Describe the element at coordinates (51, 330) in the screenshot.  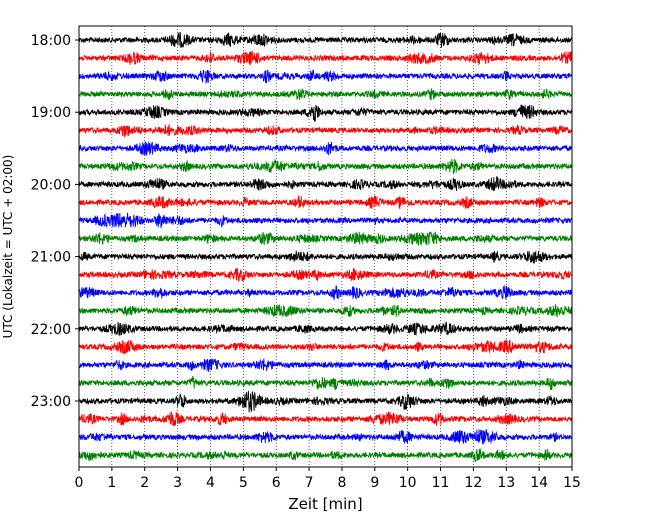
I see `y-tick-label: 22:00` at that location.